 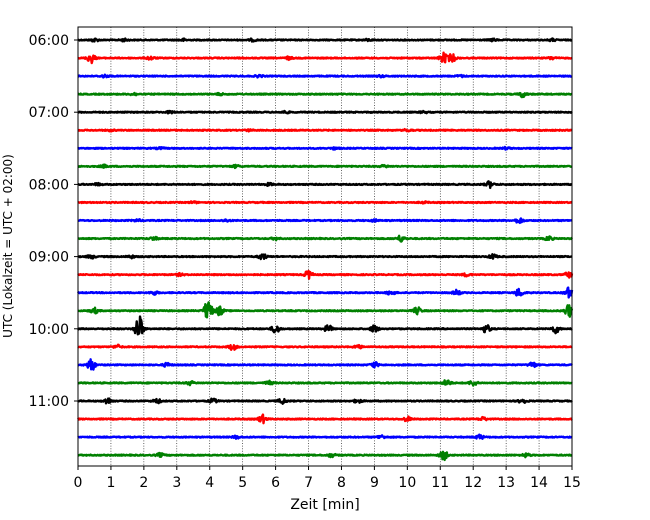 What do you see at coordinates (49, 258) in the screenshot?
I see `y-tick-label: 09:00` at bounding box center [49, 258].